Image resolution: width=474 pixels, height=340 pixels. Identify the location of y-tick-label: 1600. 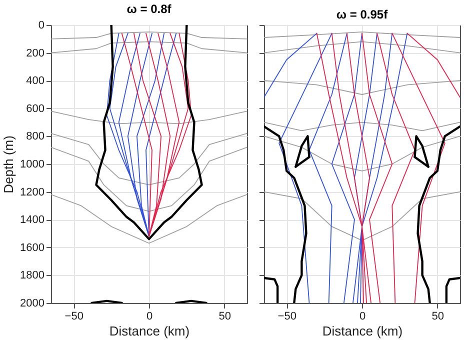
(32, 248).